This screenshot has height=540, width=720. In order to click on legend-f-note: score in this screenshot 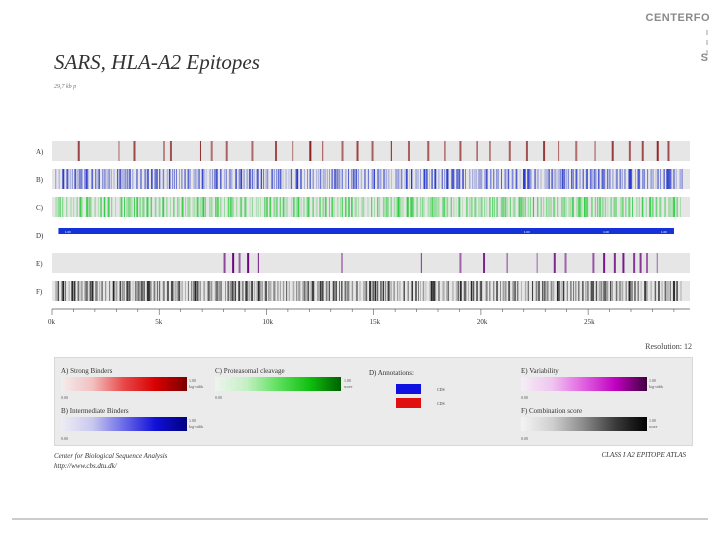, I will do `click(653, 426)`.